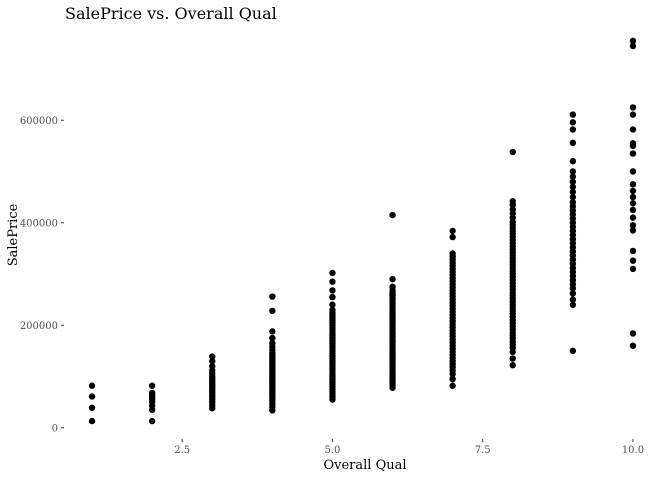 This screenshot has width=672, height=480. What do you see at coordinates (39, 326) in the screenshot?
I see `y-tick-label: 200000` at bounding box center [39, 326].